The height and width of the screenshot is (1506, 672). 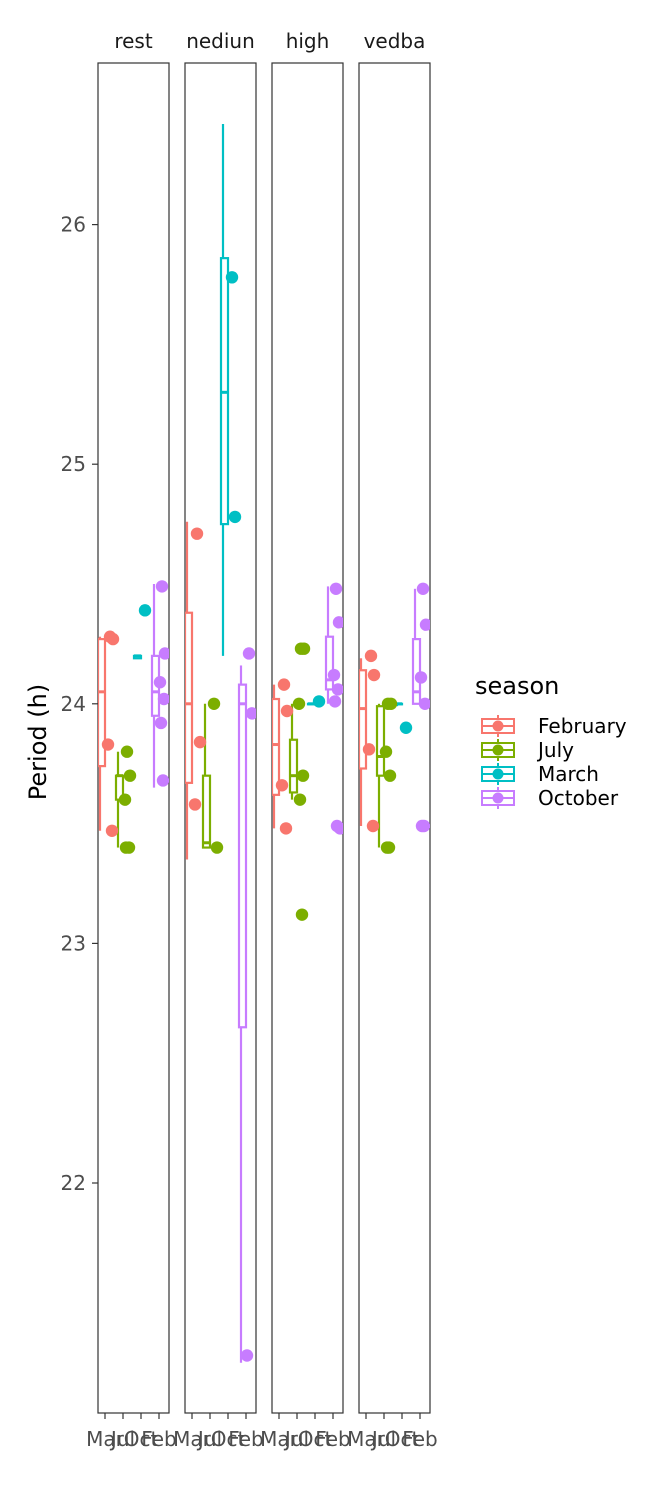 What do you see at coordinates (582, 726) in the screenshot?
I see `legend-label: February` at bounding box center [582, 726].